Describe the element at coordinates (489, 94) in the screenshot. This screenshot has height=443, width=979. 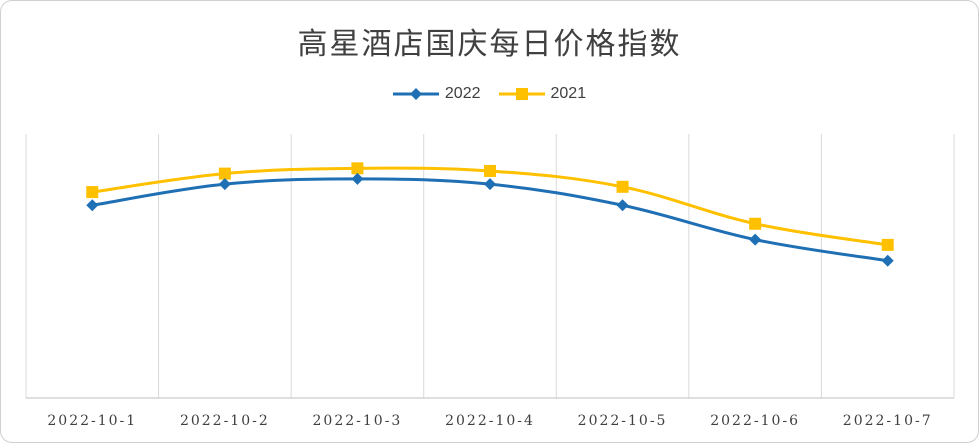
I see `legend: 2022 2021` at that location.